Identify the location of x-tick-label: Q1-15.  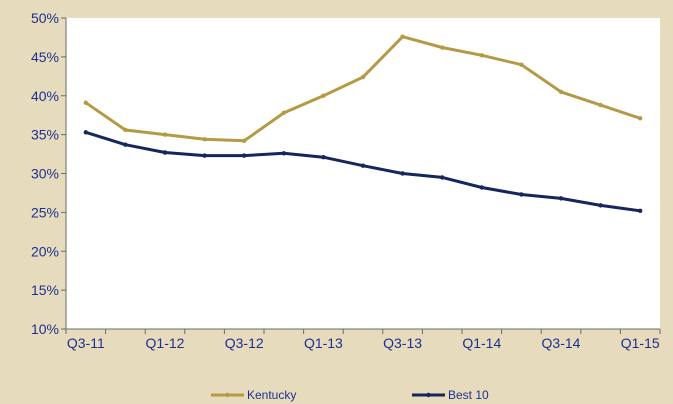
(640, 343).